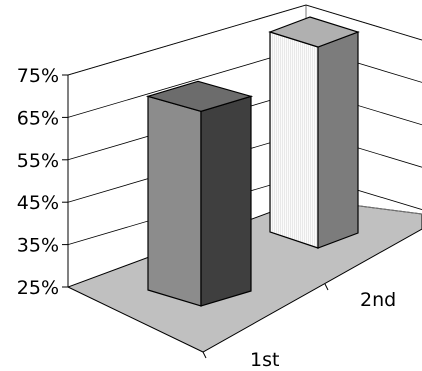  What do you see at coordinates (38, 288) in the screenshot?
I see `y-tick-label: 25%` at bounding box center [38, 288].